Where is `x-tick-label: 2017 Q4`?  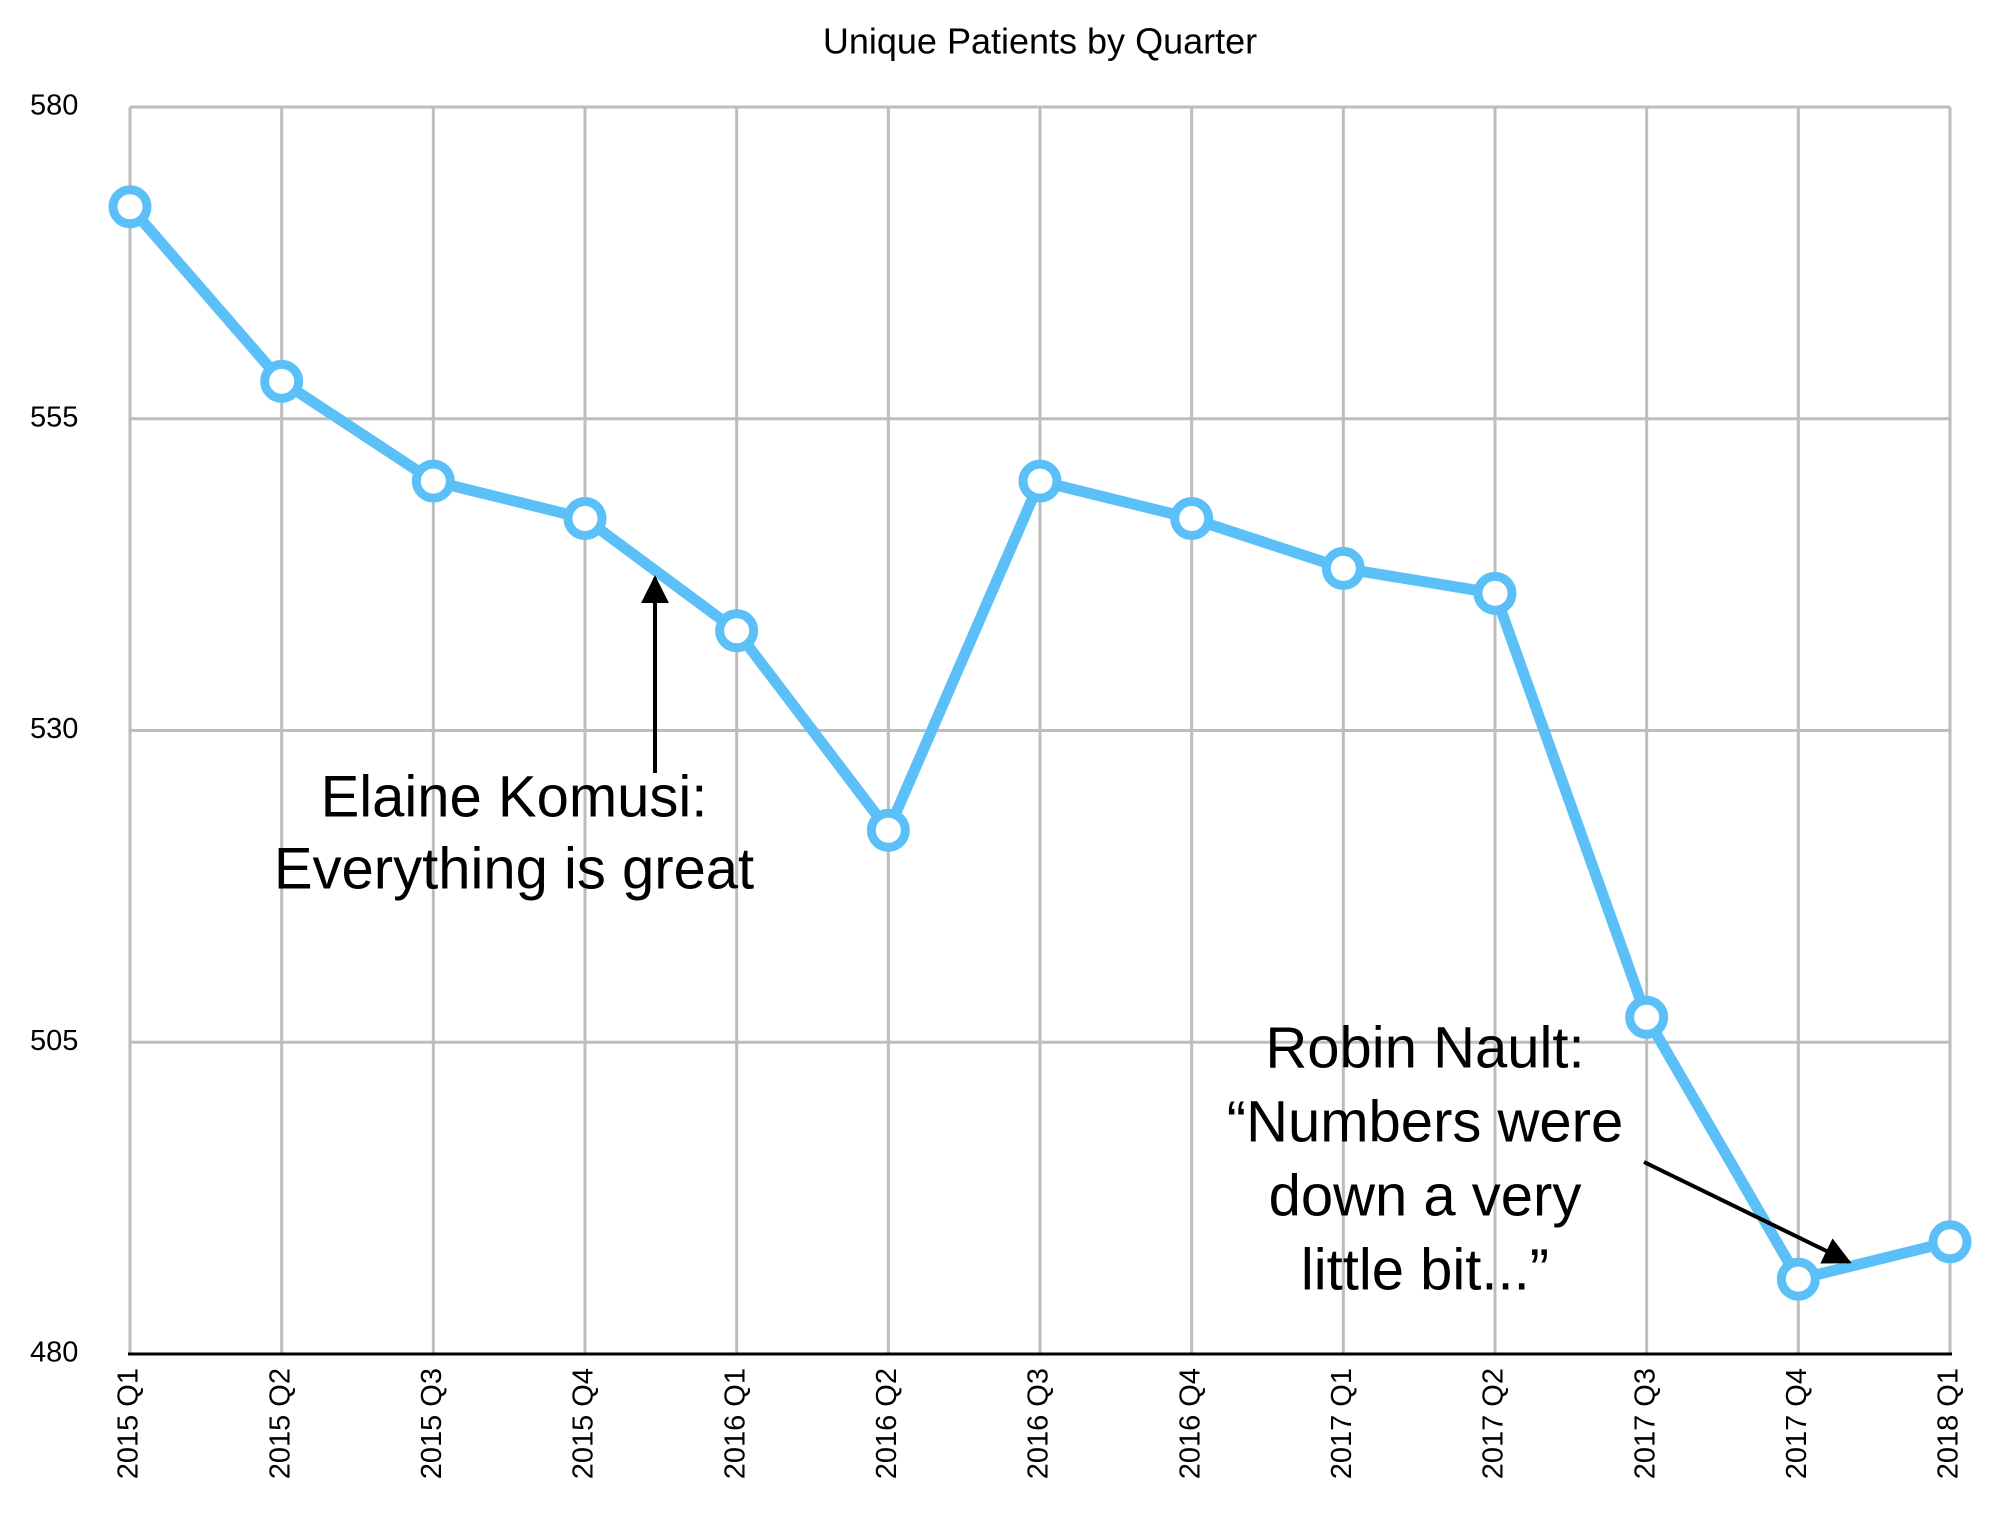
x-tick-label: 2017 Q4 is located at coordinates (1797, 1423).